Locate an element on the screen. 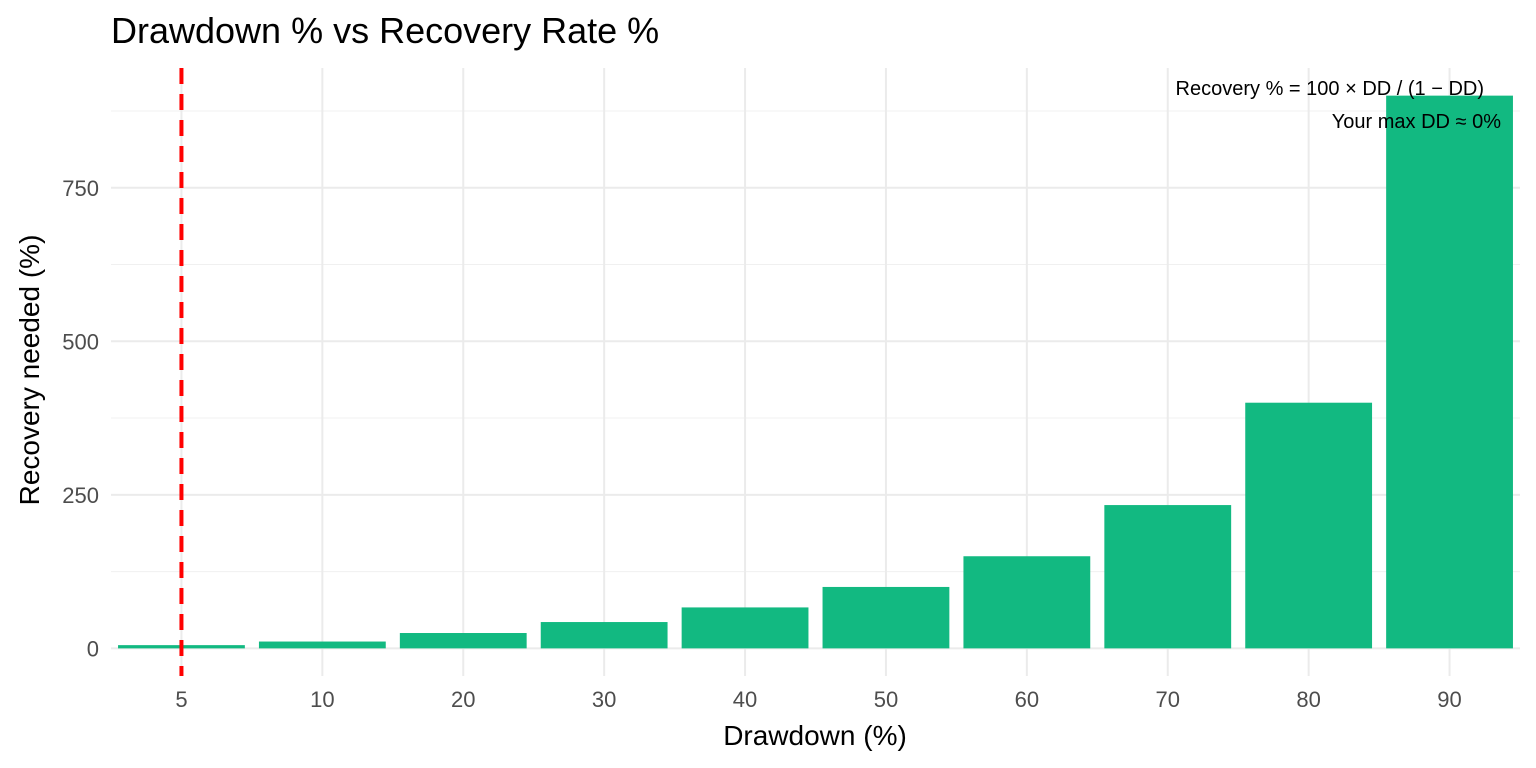  x-tick-label: 5 is located at coordinates (181, 699).